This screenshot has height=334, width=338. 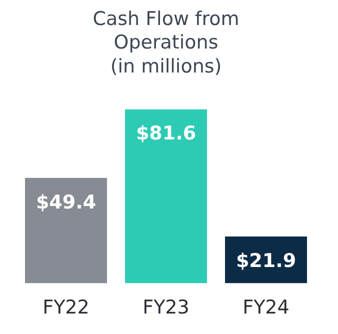 I want to click on x-tick-label: FY23, so click(x=166, y=307).